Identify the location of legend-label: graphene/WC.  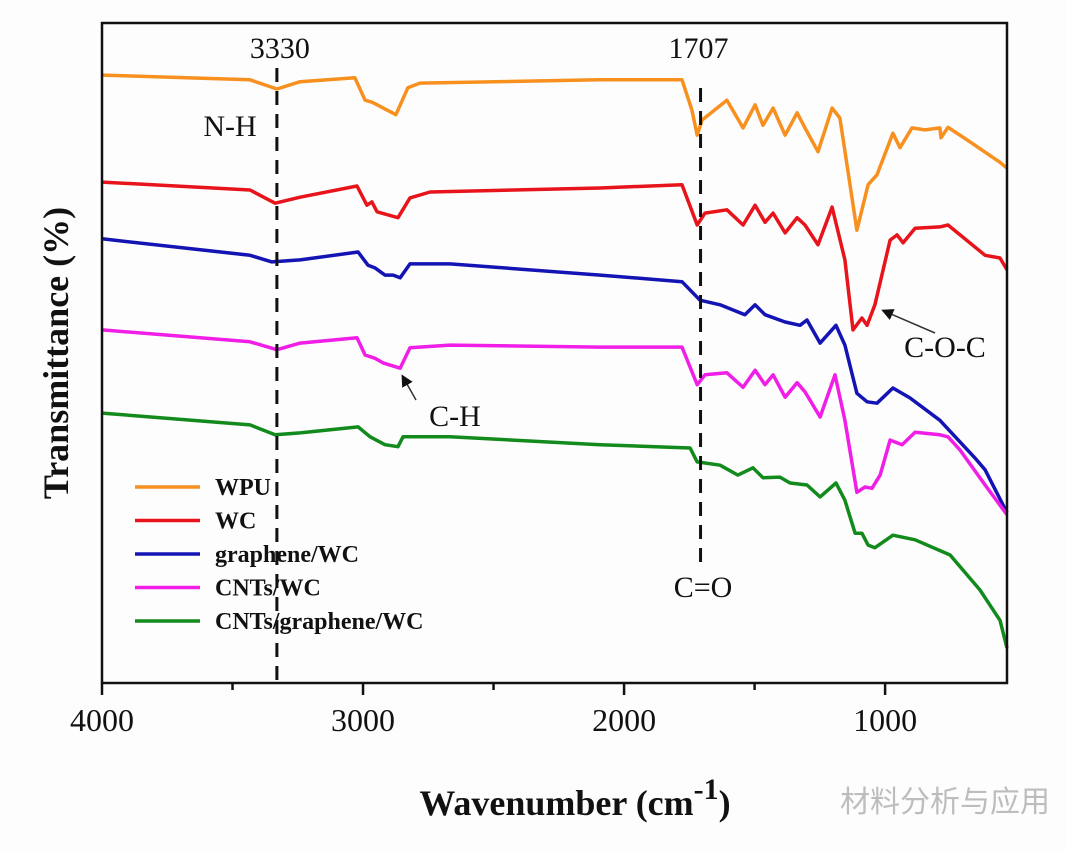
(287, 555).